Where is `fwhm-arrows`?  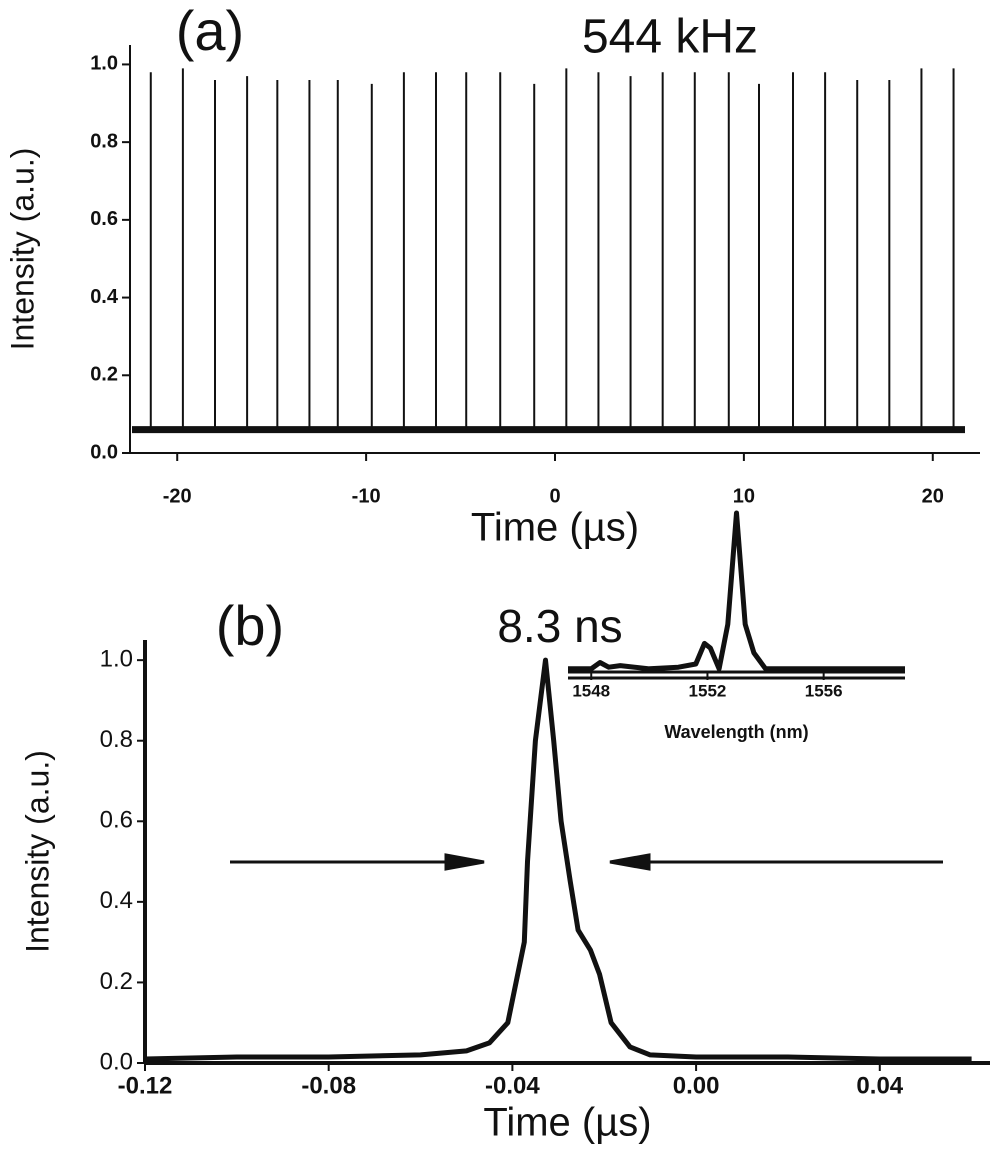
fwhm-arrows is located at coordinates (586, 862).